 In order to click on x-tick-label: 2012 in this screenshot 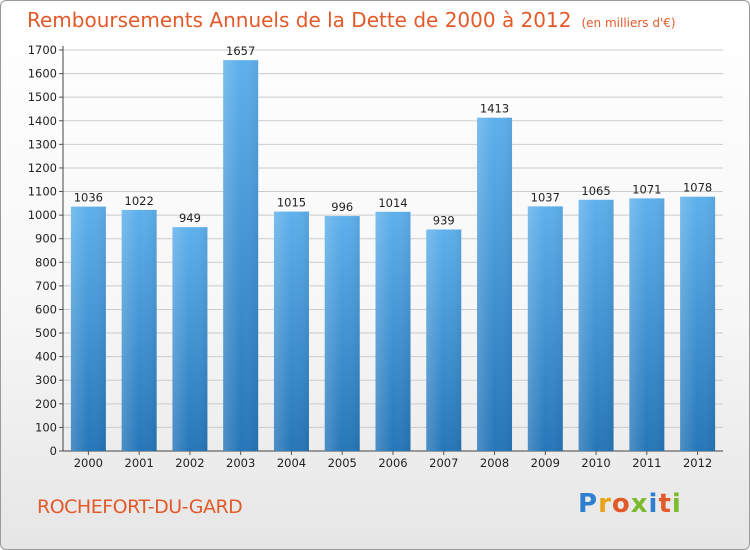, I will do `click(697, 463)`.